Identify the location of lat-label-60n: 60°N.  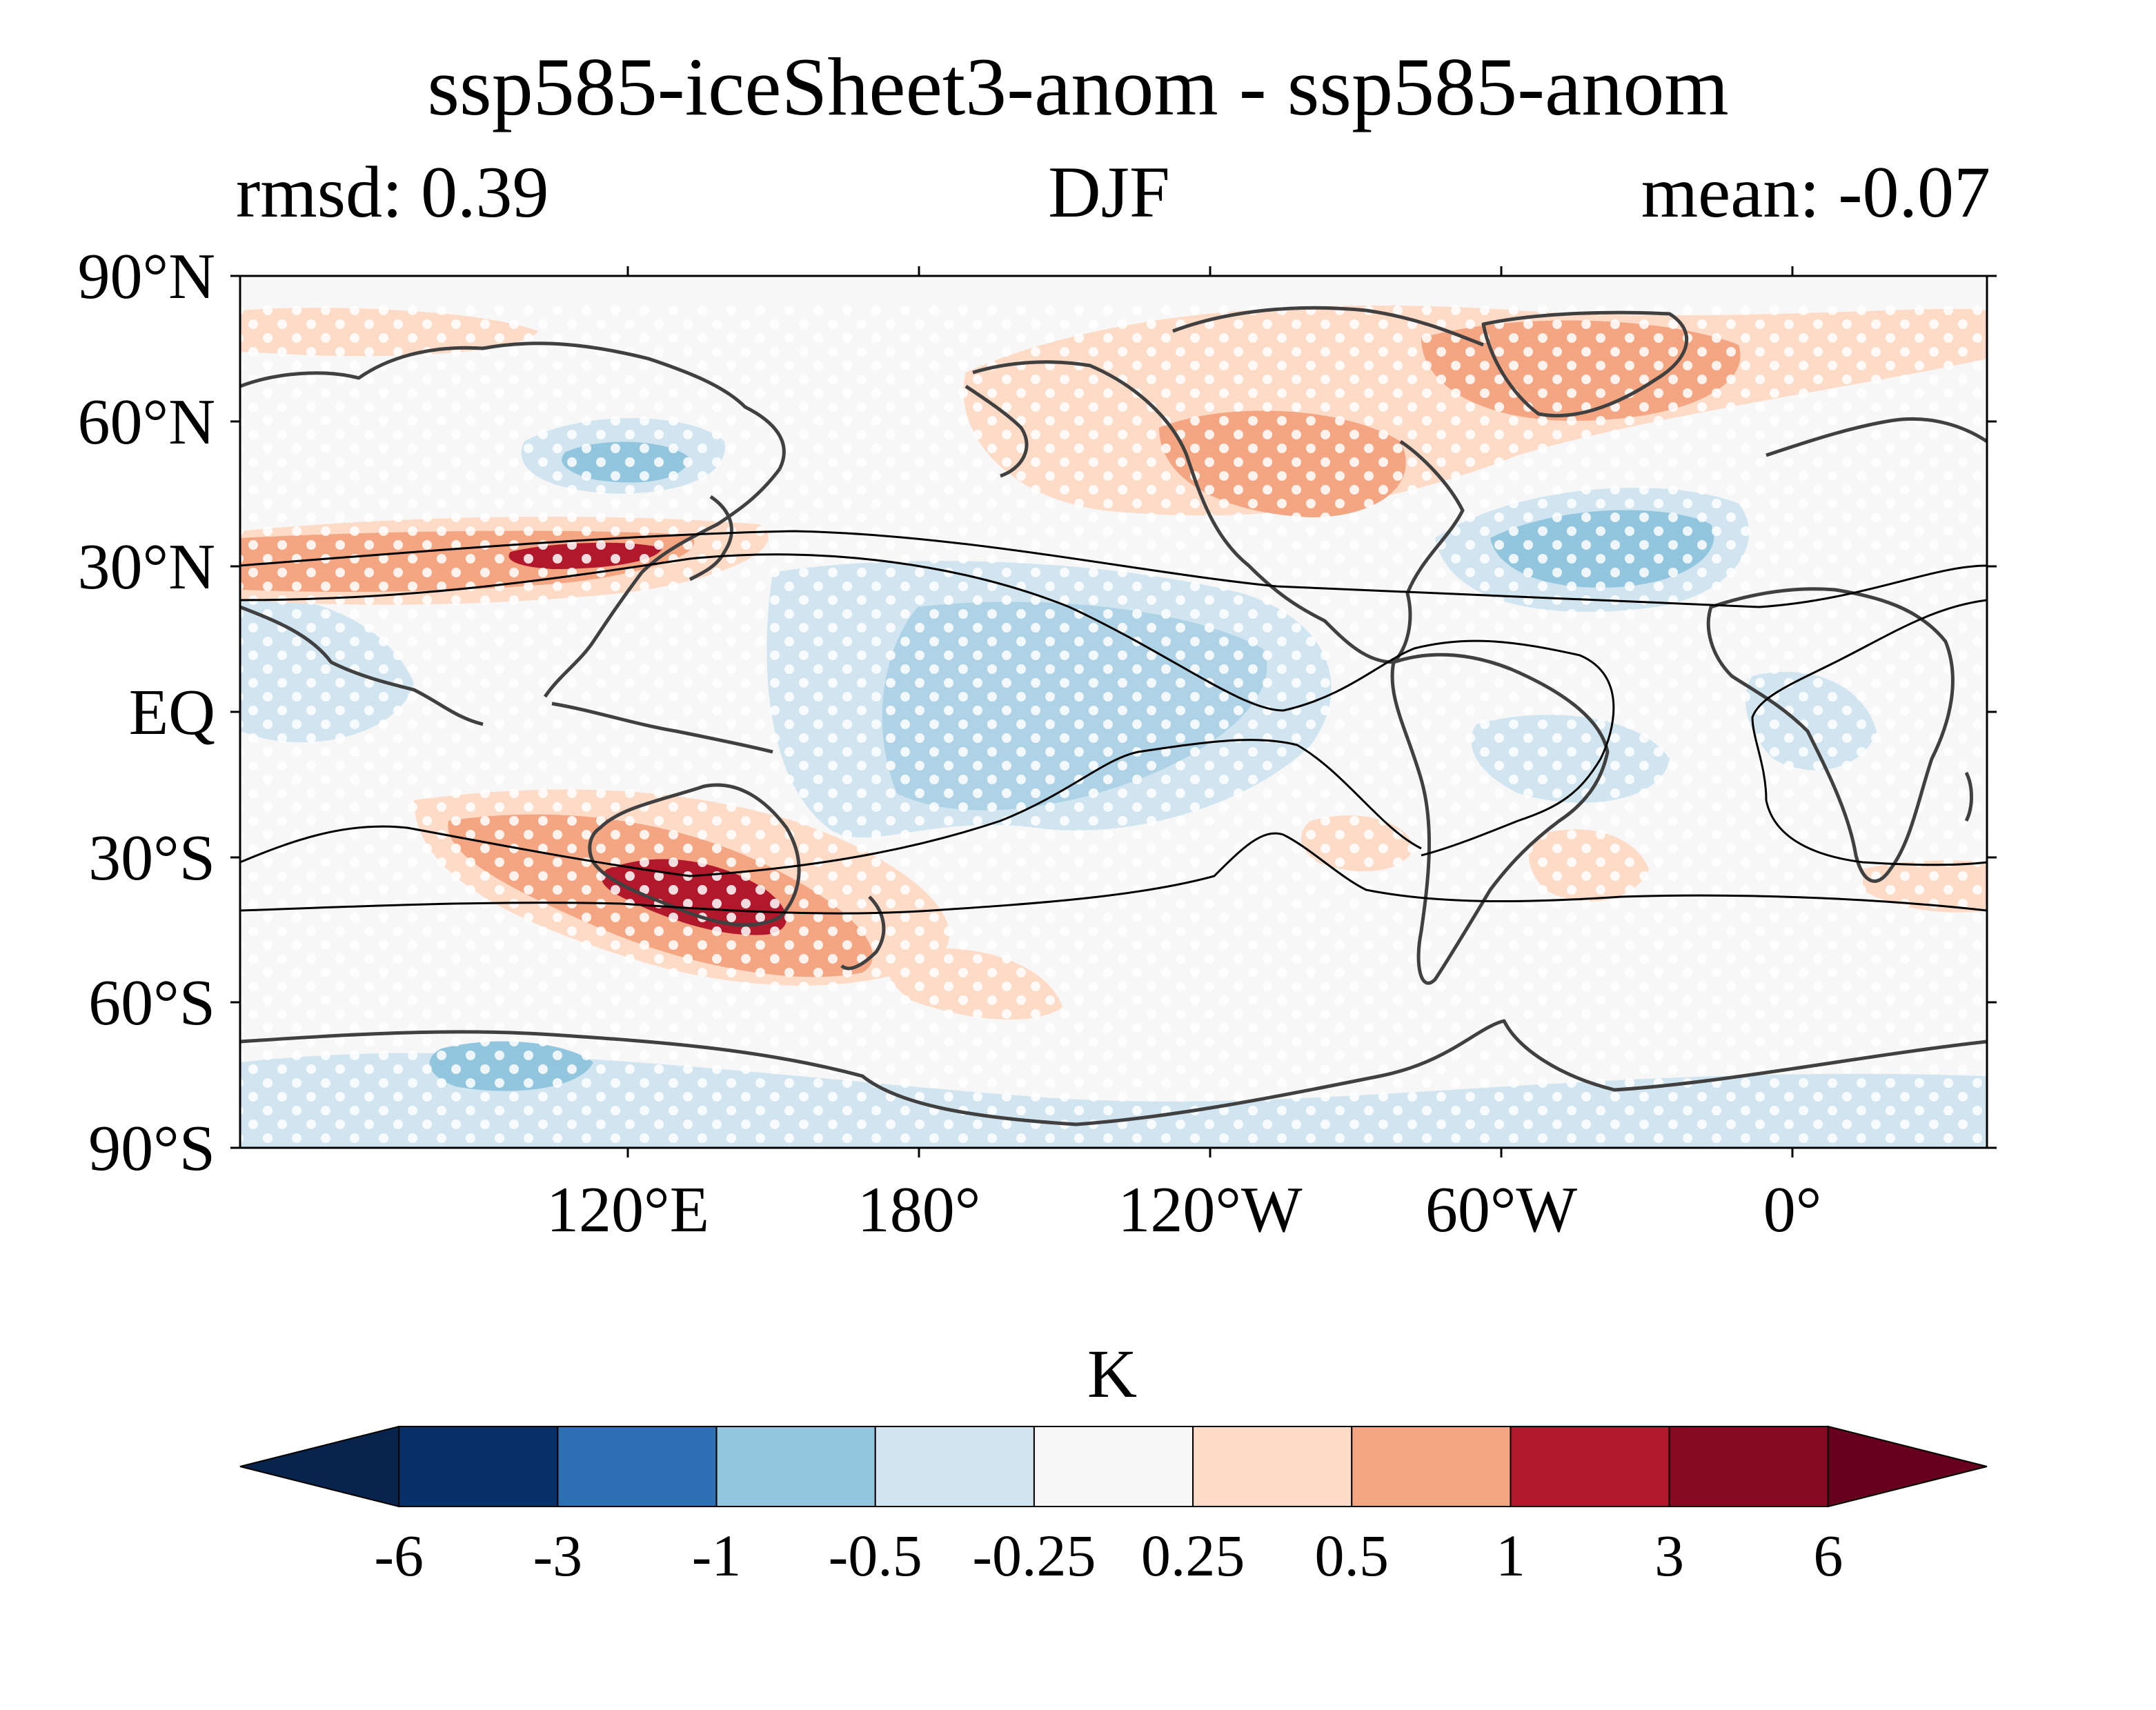
(146, 422).